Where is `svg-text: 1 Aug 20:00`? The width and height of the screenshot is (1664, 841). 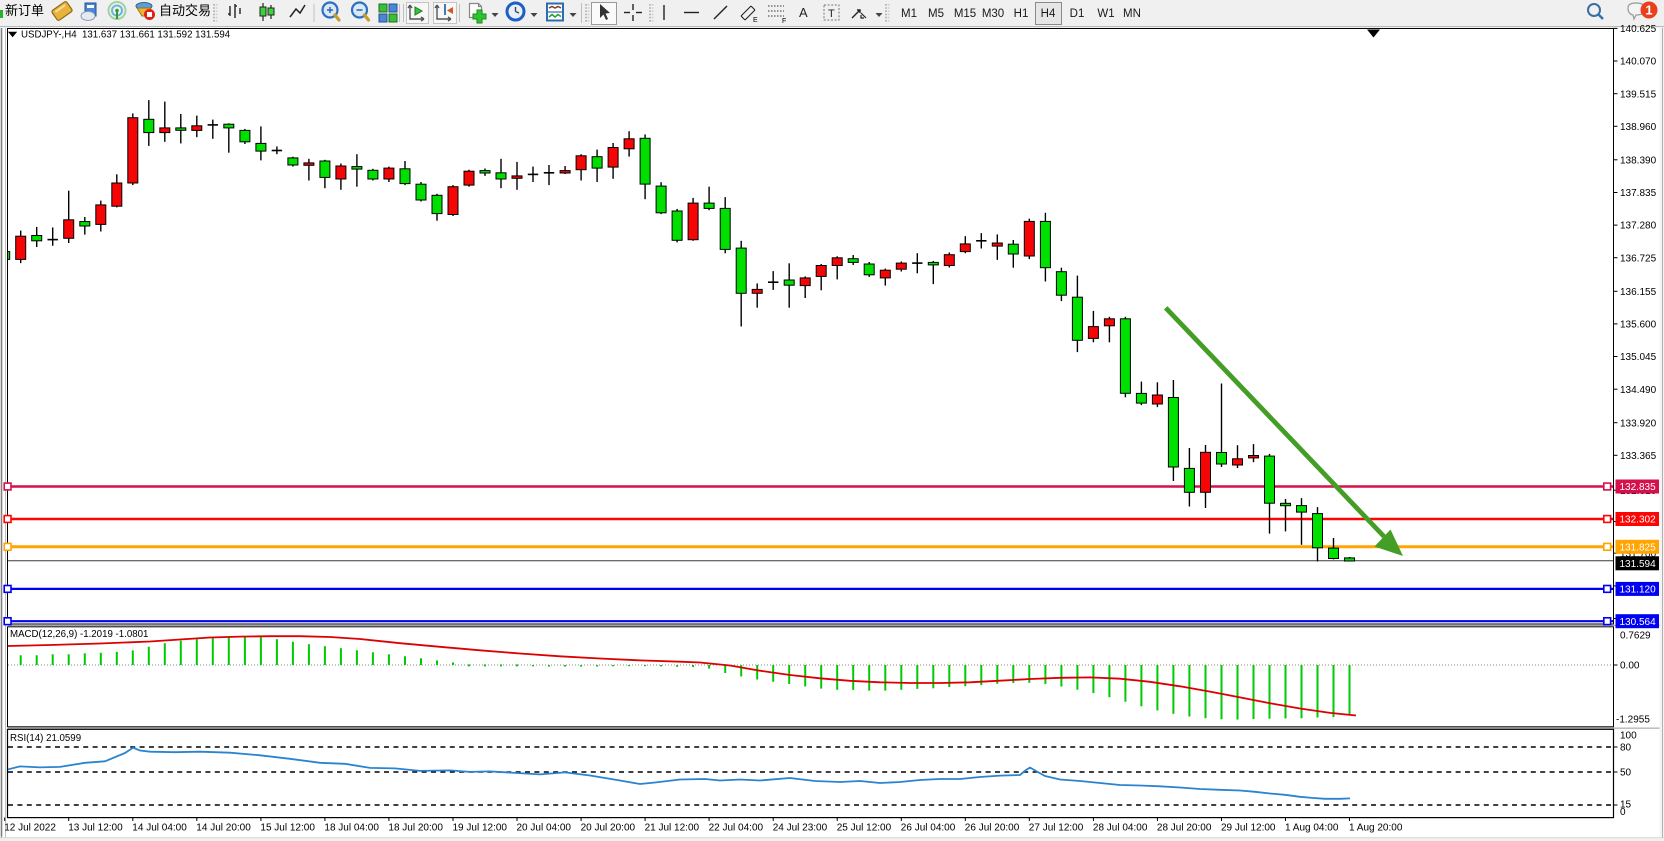
svg-text: 1 Aug 20:00 is located at coordinates (1376, 828).